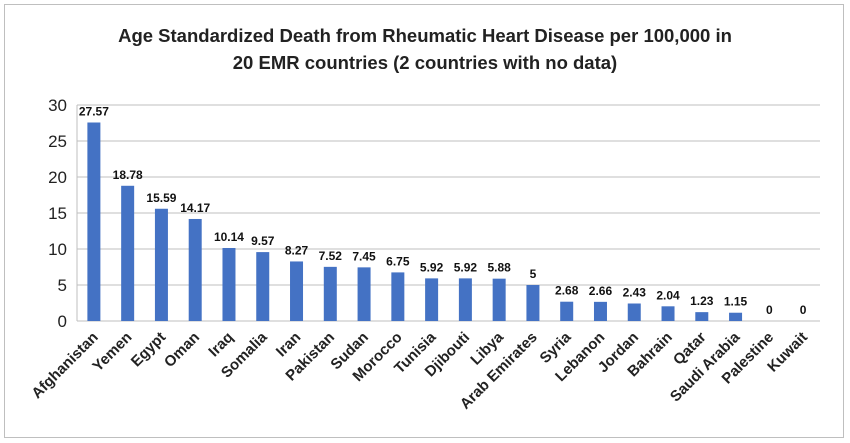  I want to click on data-label: 14.17, so click(195, 208).